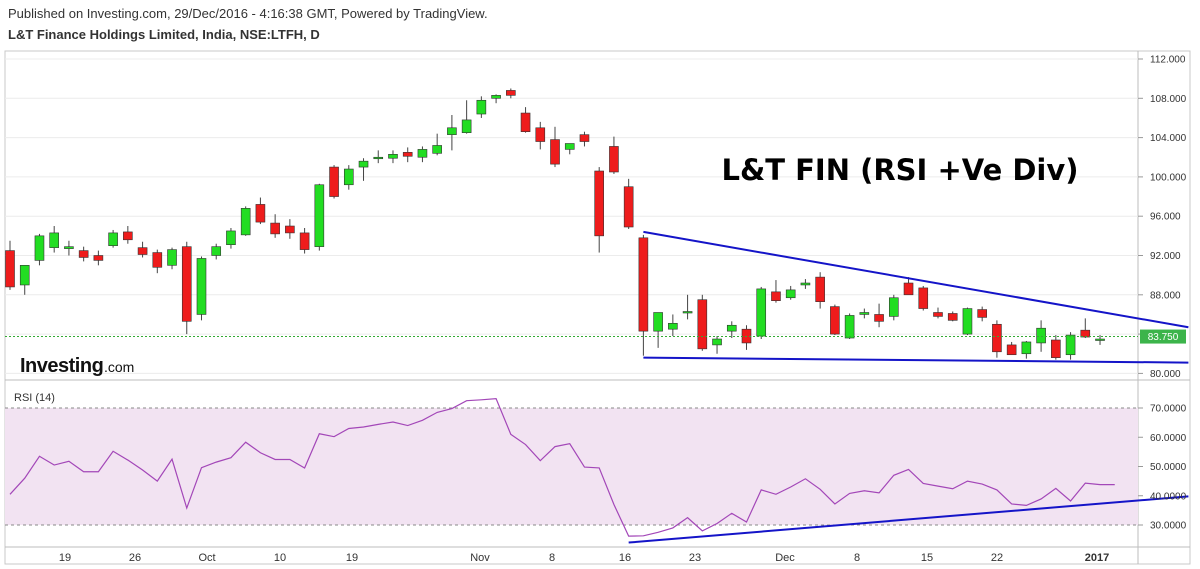  I want to click on investing-logo: Investing .com, so click(77, 366).